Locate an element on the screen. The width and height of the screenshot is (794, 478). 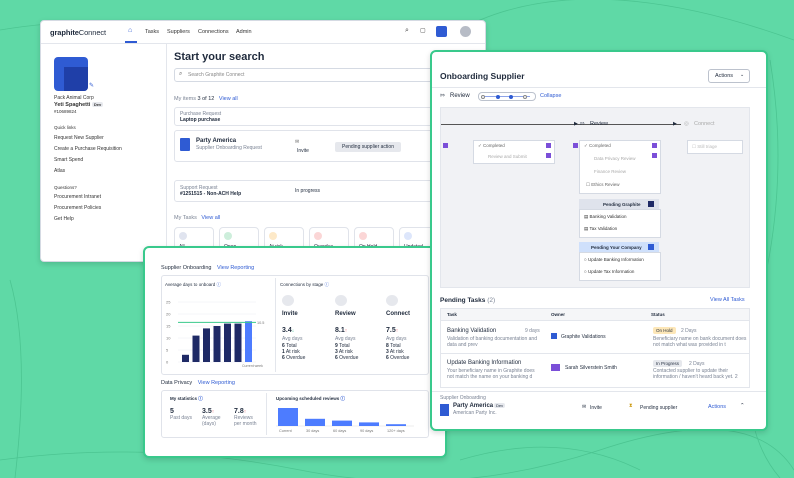
list-icon is located at coordinates (183, 236).